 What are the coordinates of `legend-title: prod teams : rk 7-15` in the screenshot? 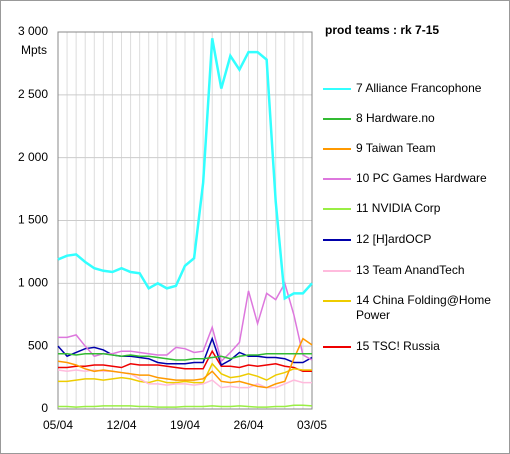 It's located at (382, 30).